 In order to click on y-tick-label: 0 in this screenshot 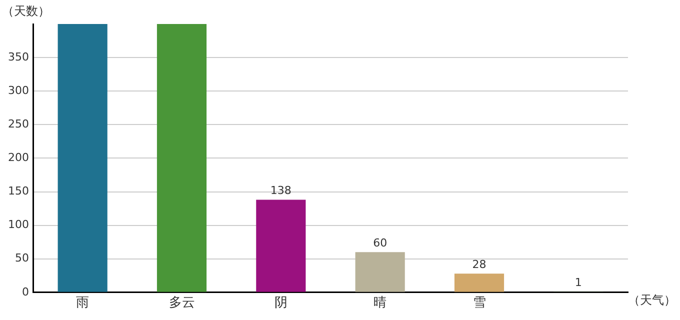, I will do `click(25, 291)`.